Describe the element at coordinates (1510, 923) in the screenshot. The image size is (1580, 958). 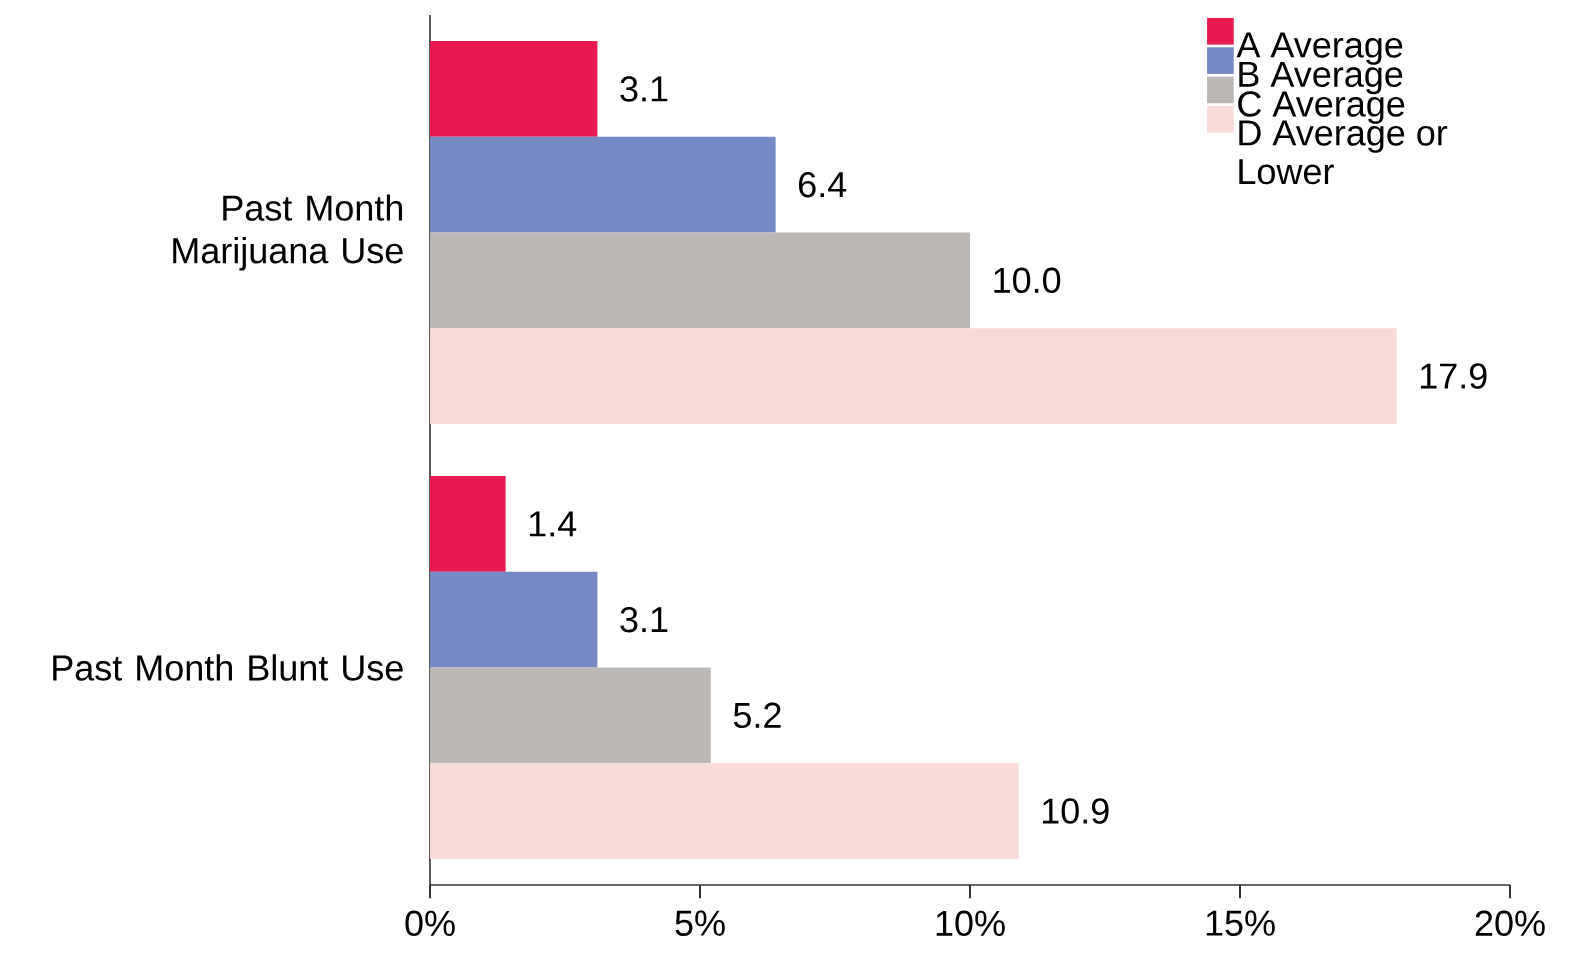
I see `x-tick-label: 20%` at that location.